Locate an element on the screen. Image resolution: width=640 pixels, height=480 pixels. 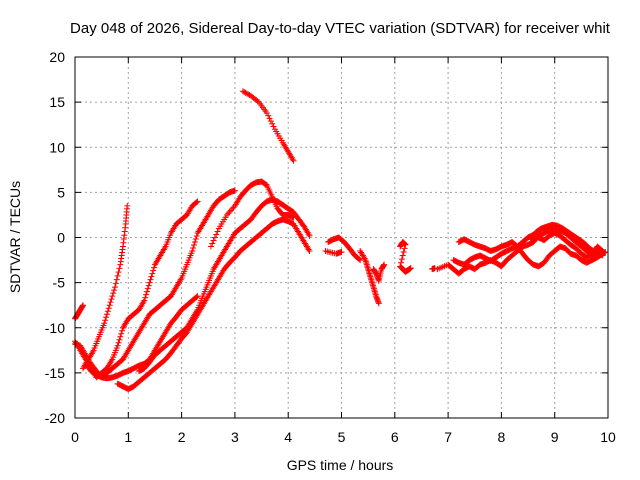
x-tick-label: 7 is located at coordinates (448, 437).